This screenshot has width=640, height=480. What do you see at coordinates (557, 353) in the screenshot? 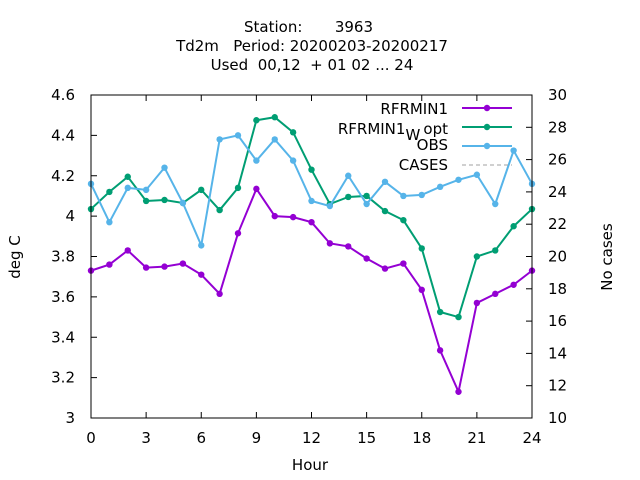
I see `y2-tick-label: 14` at bounding box center [557, 353].